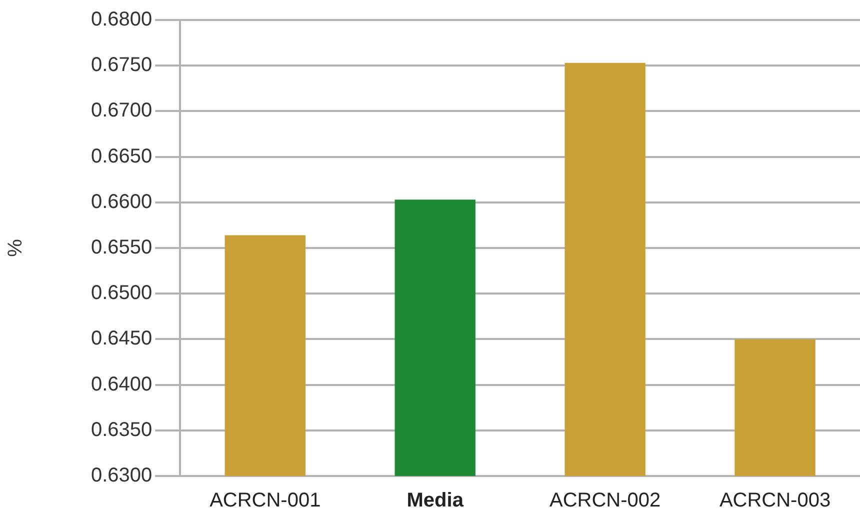 The image size is (860, 516). Describe the element at coordinates (121, 247) in the screenshot. I see `y-tick-label: 0.6550` at that location.